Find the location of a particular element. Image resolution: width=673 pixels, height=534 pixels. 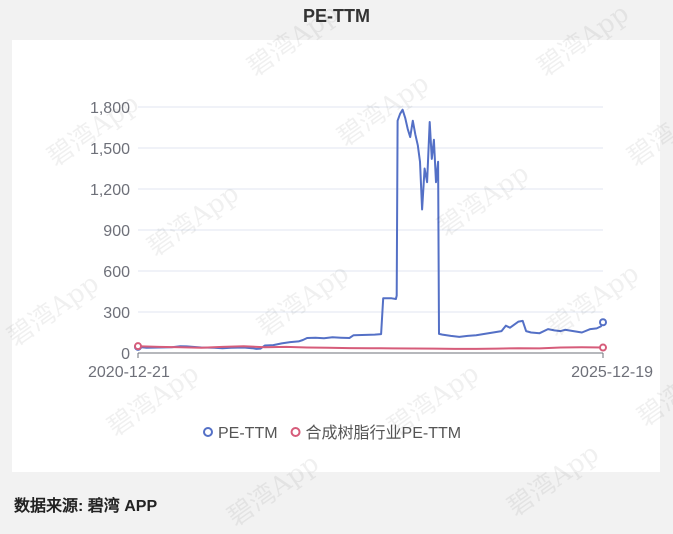

y-tick-label: 300 is located at coordinates (116, 313).